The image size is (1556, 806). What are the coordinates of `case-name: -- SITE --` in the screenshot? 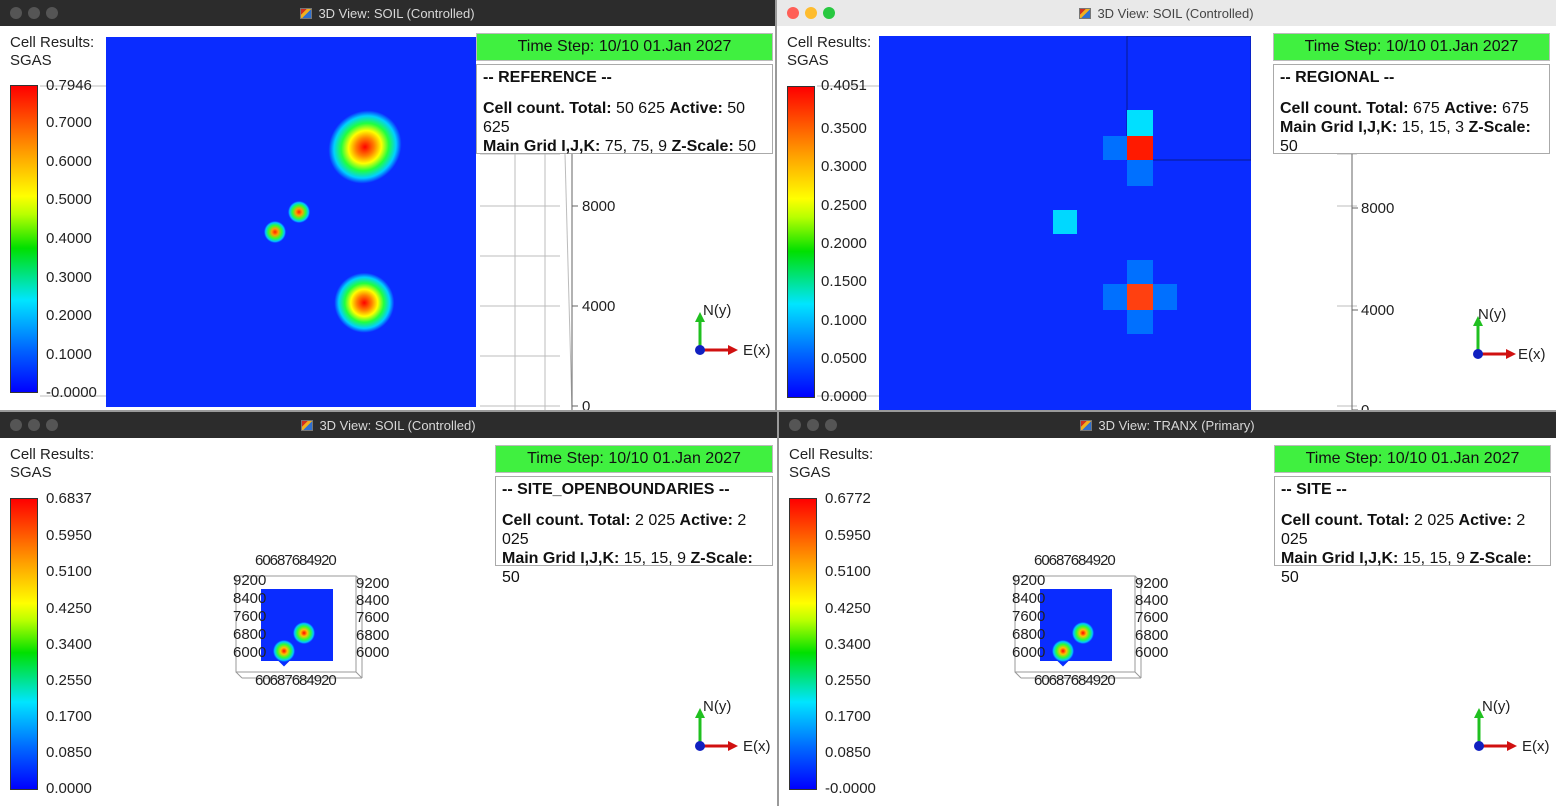 It's located at (1314, 489).